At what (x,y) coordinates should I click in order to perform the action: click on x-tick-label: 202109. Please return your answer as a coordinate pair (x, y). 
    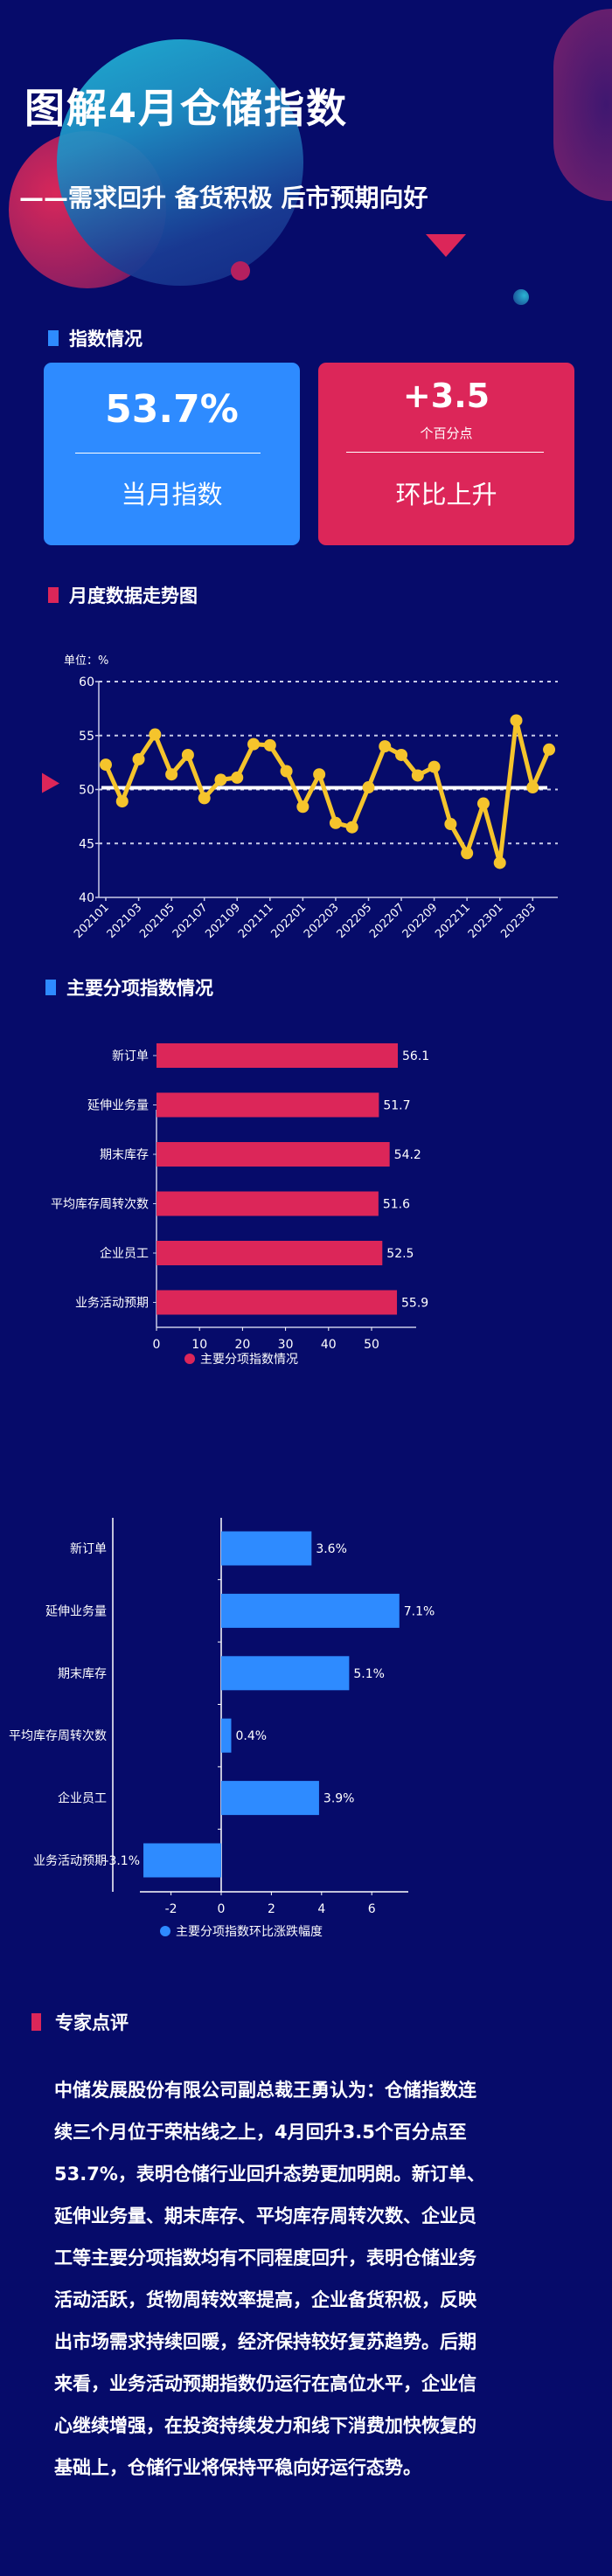
    Looking at the image, I should click on (223, 921).